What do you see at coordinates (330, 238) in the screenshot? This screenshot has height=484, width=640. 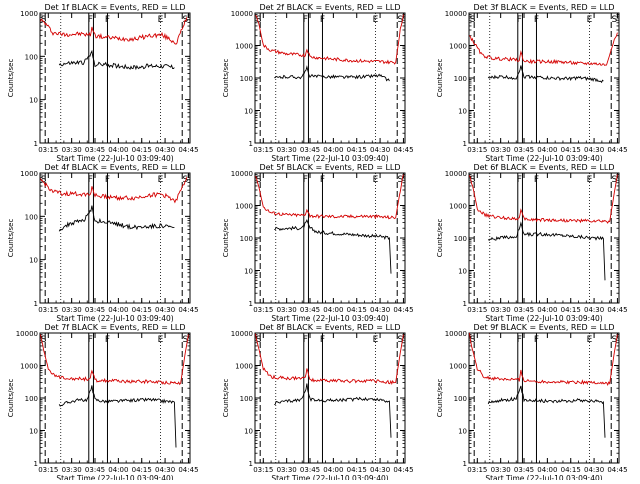 I see `plot-frame` at bounding box center [330, 238].